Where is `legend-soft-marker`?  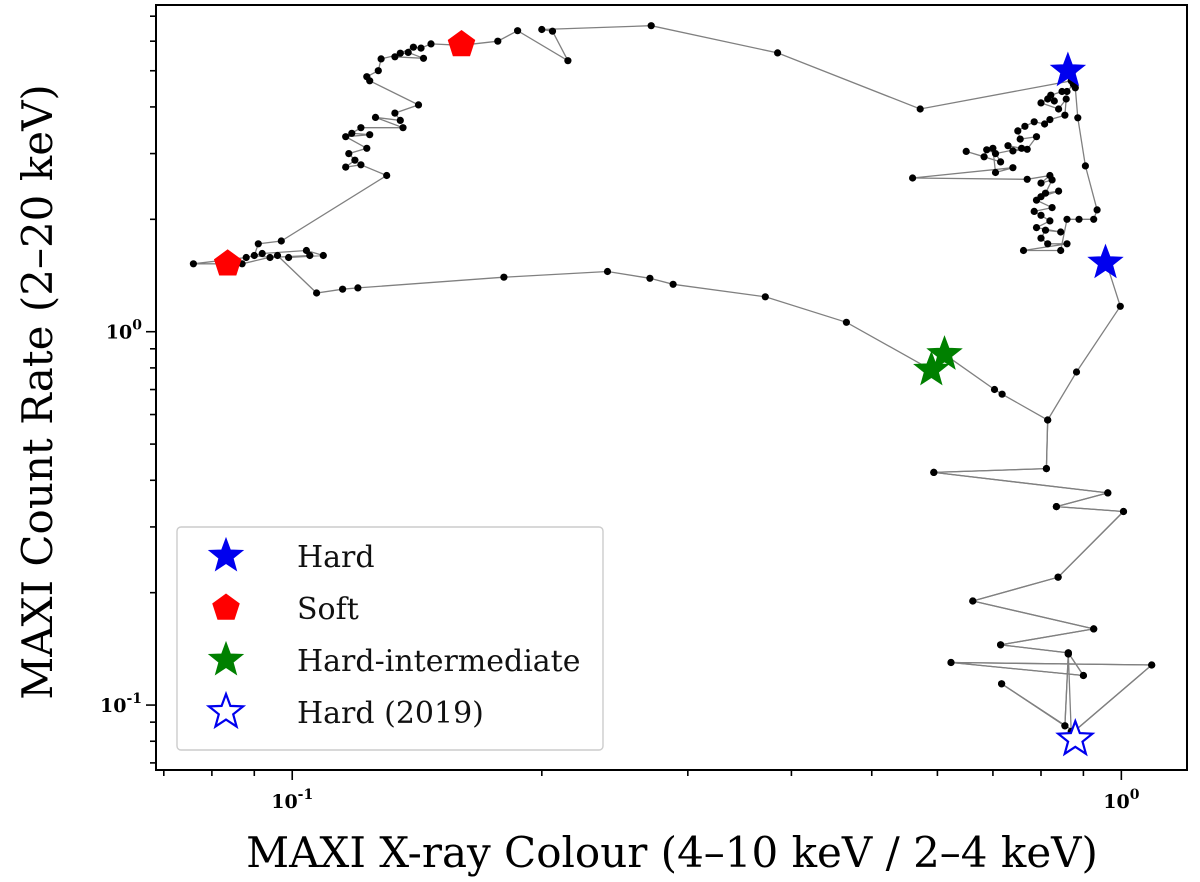 legend-soft-marker is located at coordinates (226, 606).